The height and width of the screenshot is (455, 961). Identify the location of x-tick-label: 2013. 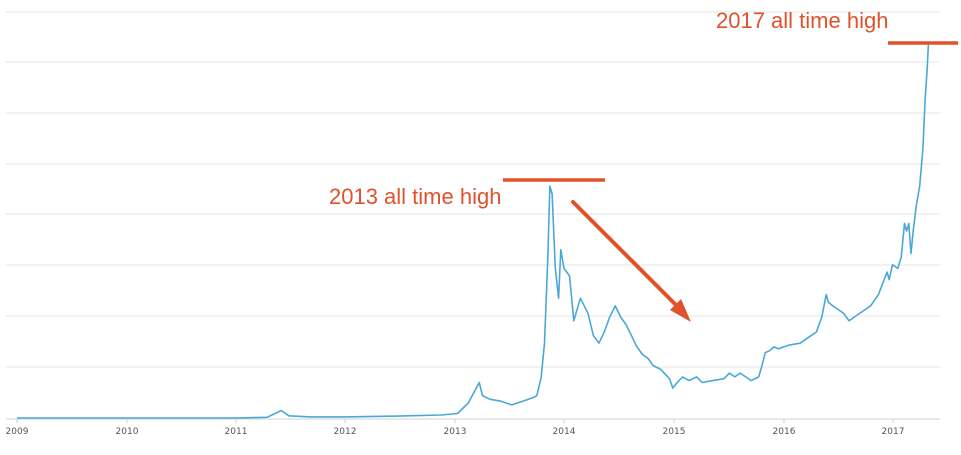
(455, 432).